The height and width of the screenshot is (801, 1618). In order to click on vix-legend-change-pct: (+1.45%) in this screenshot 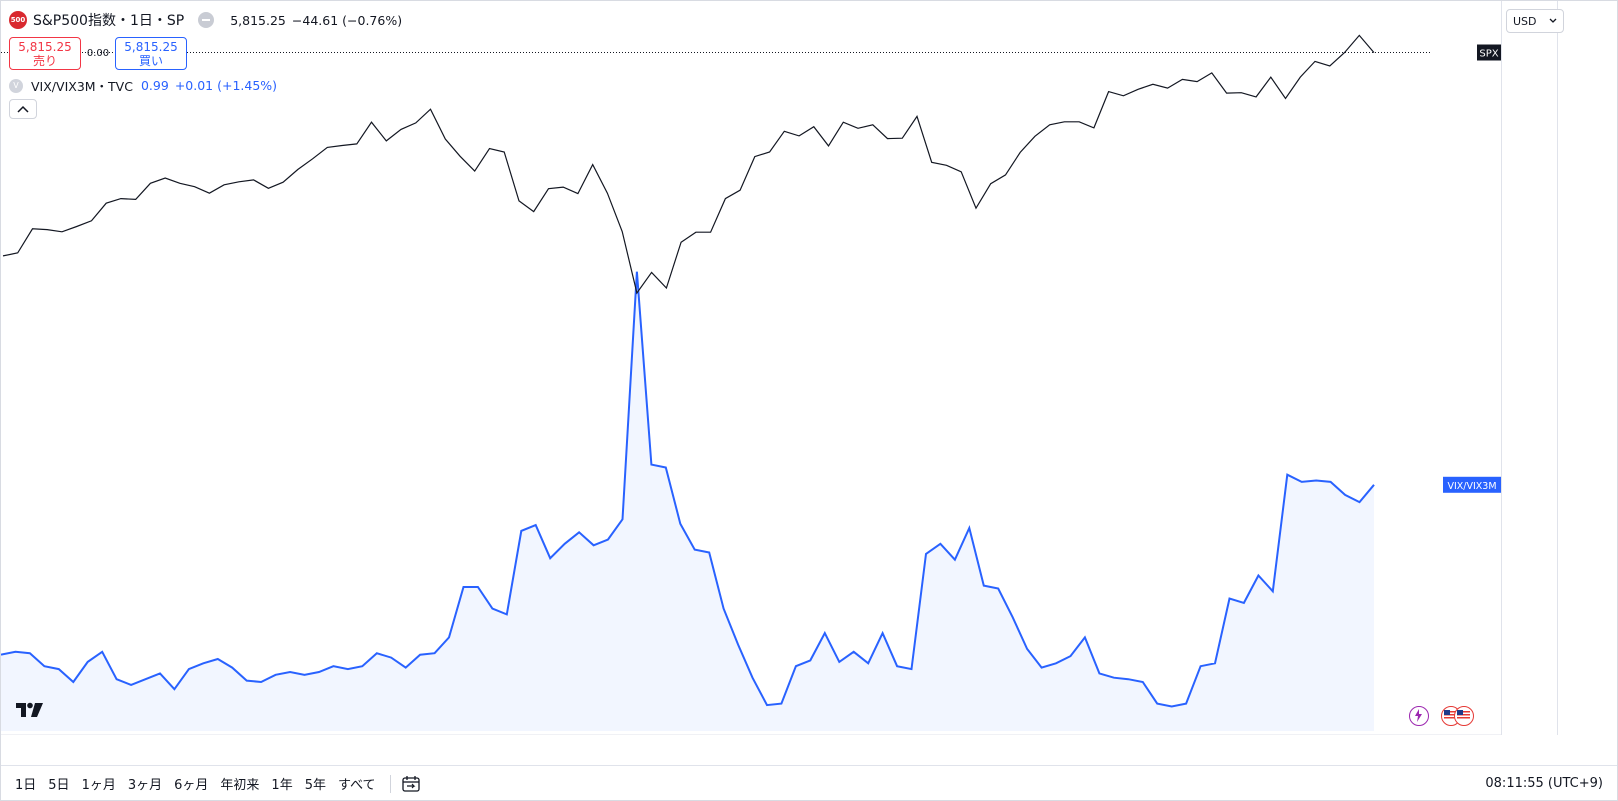, I will do `click(247, 85)`.